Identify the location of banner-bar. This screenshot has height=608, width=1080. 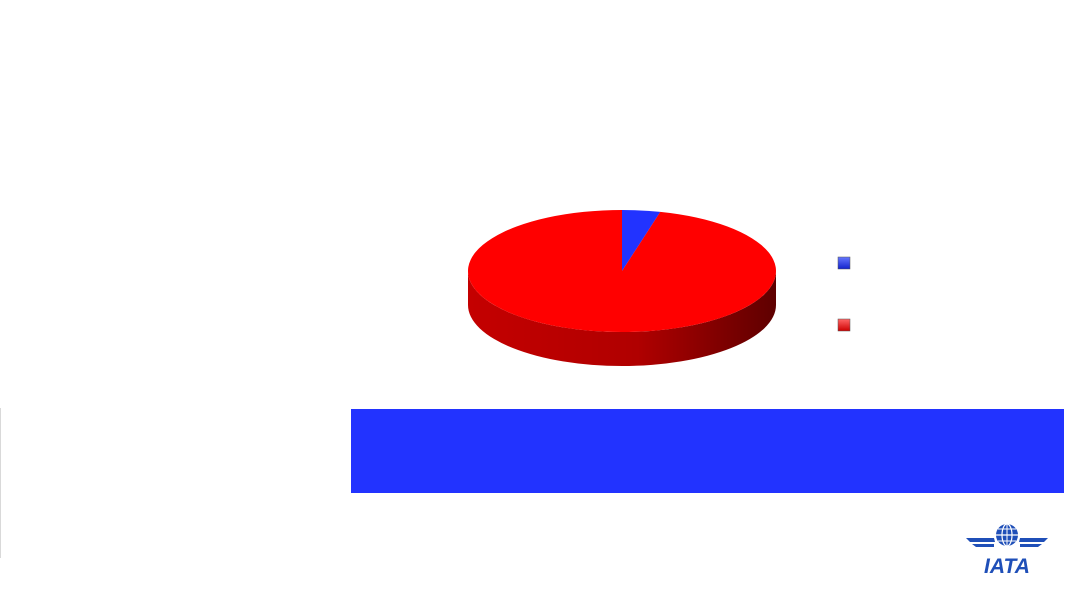
(707, 451).